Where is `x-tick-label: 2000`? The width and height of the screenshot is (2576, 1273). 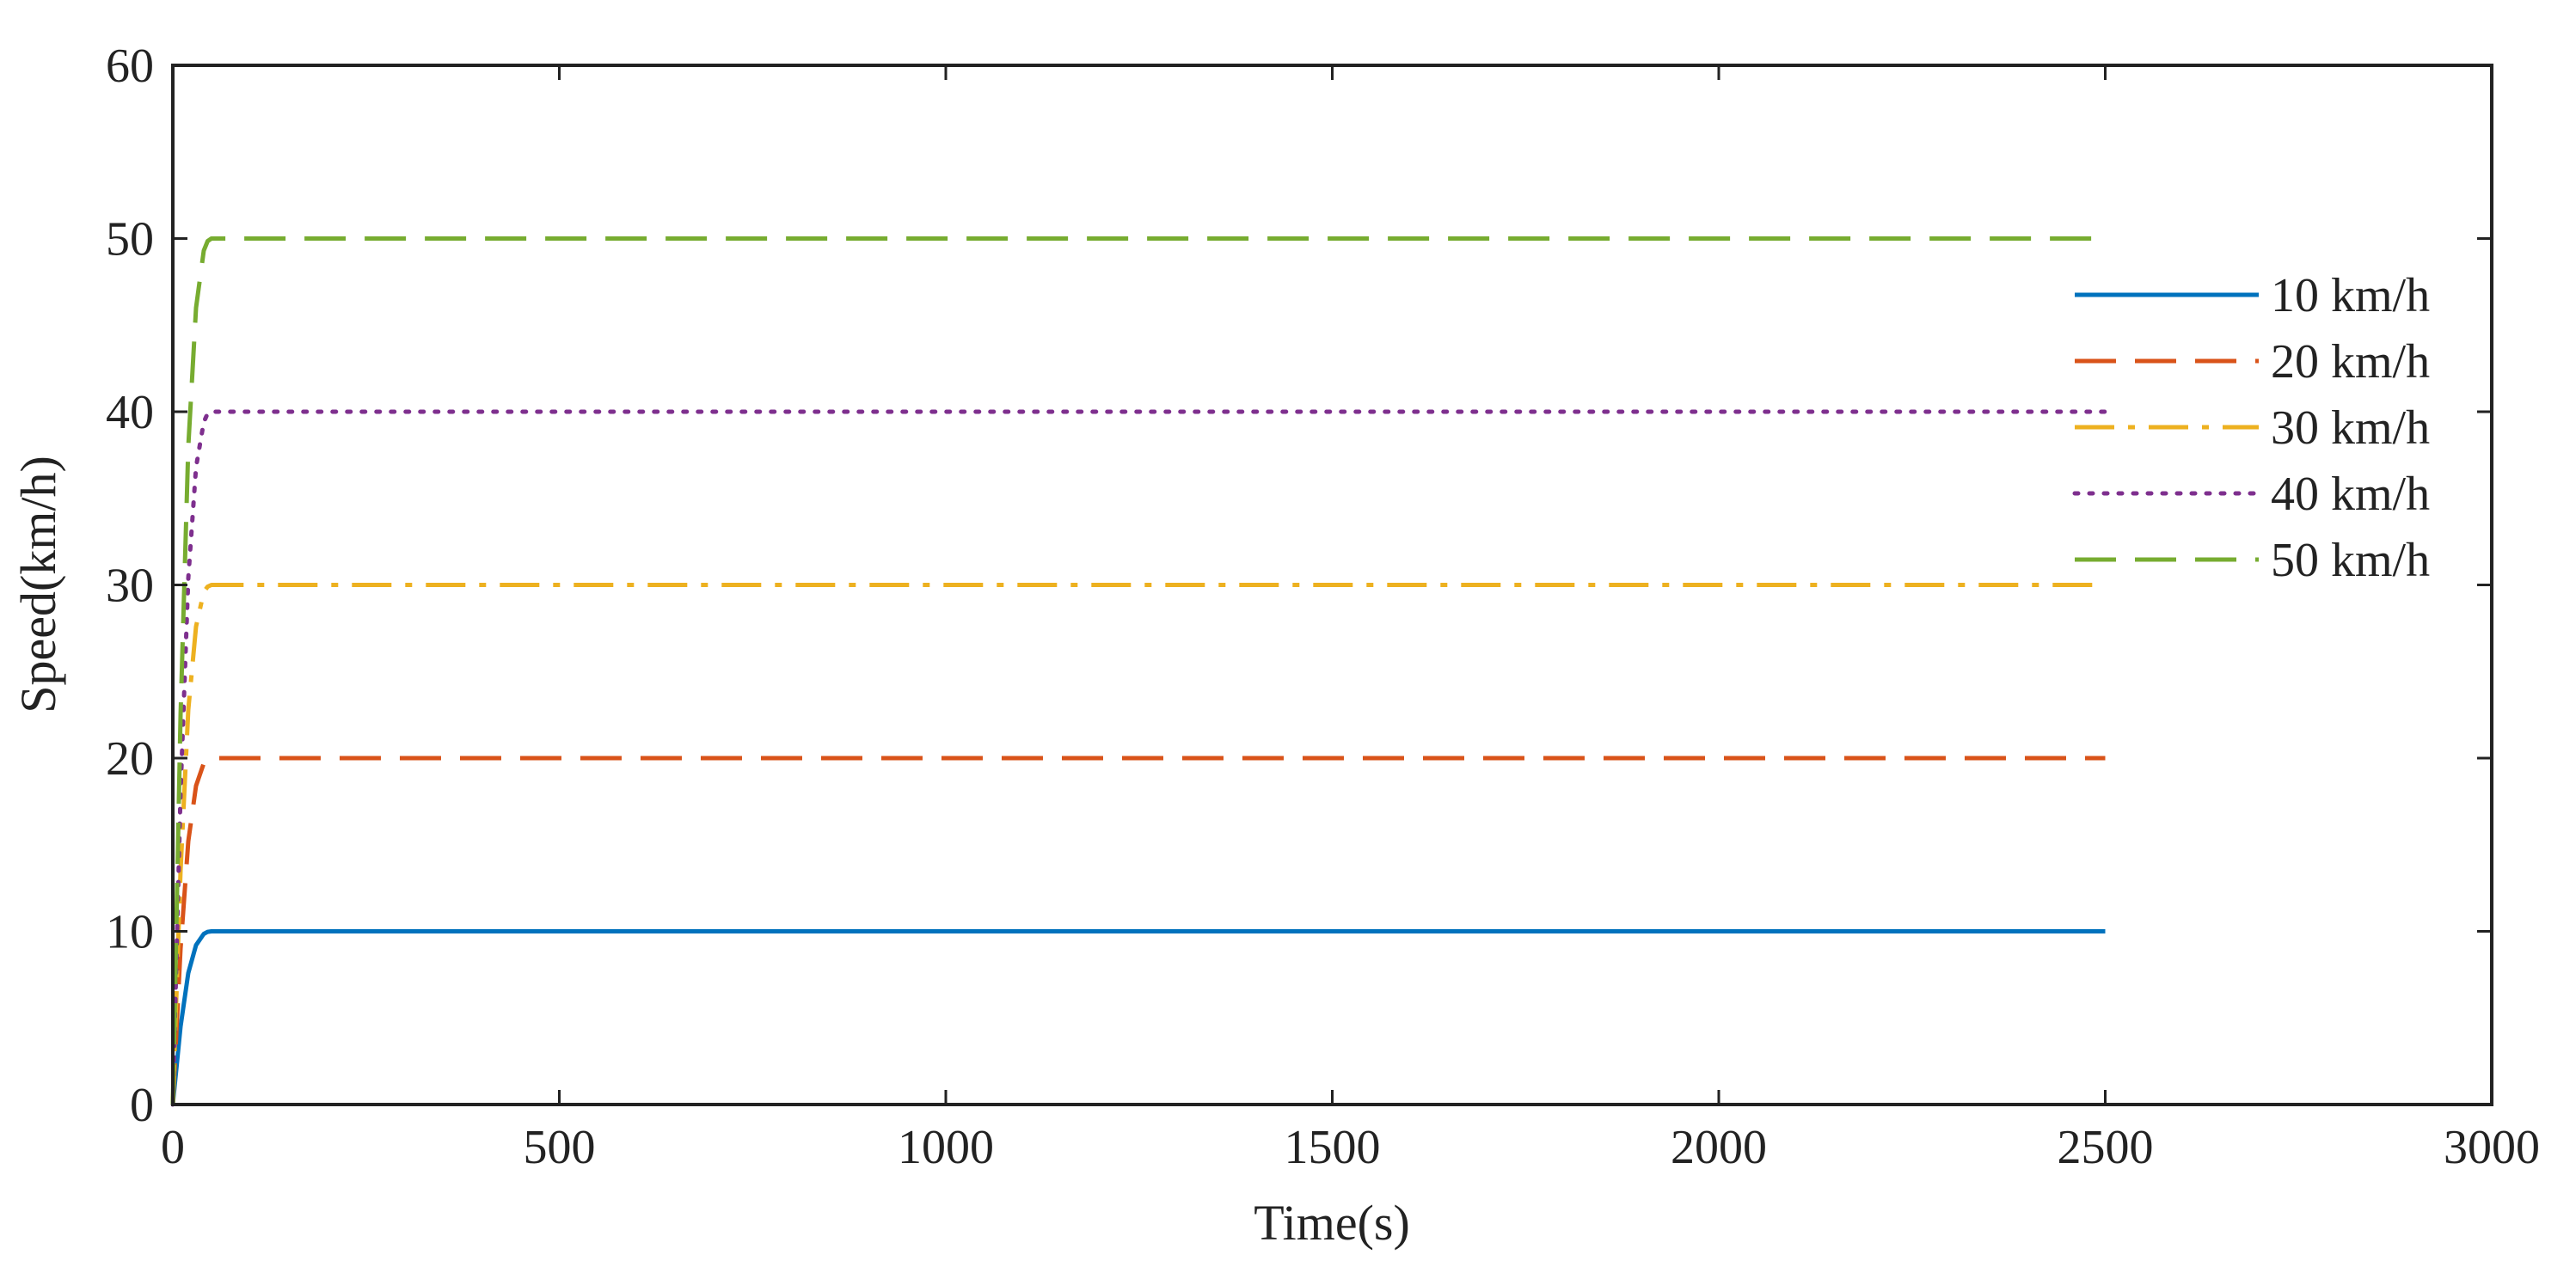 x-tick-label: 2000 is located at coordinates (1719, 1147).